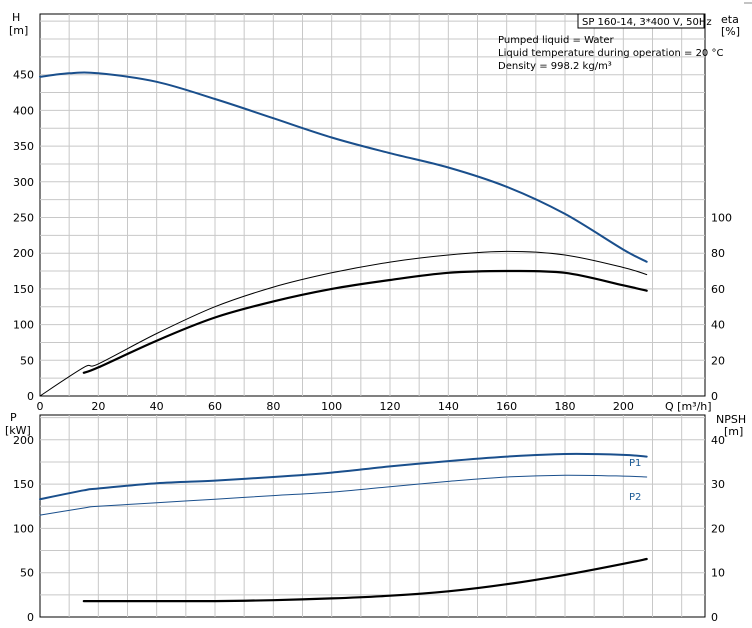 This screenshot has height=628, width=752. What do you see at coordinates (365, 580) in the screenshot?
I see `series-line-npsh` at bounding box center [365, 580].